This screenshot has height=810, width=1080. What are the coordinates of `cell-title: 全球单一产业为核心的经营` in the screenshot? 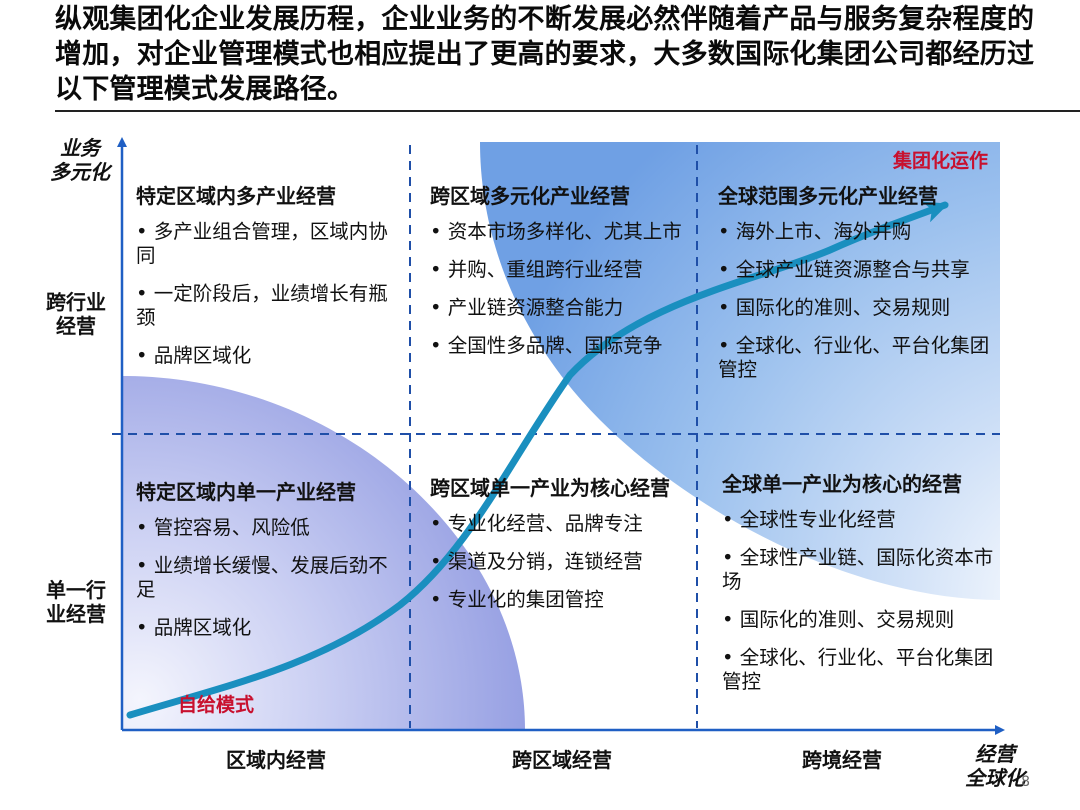 It's located at (842, 484).